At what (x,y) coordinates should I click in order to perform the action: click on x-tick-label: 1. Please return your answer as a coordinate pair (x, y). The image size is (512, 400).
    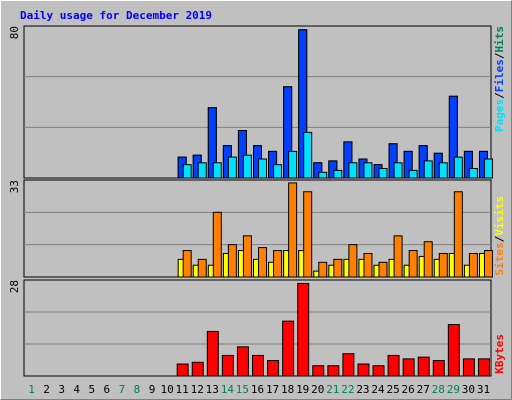
    Looking at the image, I should click on (31, 389).